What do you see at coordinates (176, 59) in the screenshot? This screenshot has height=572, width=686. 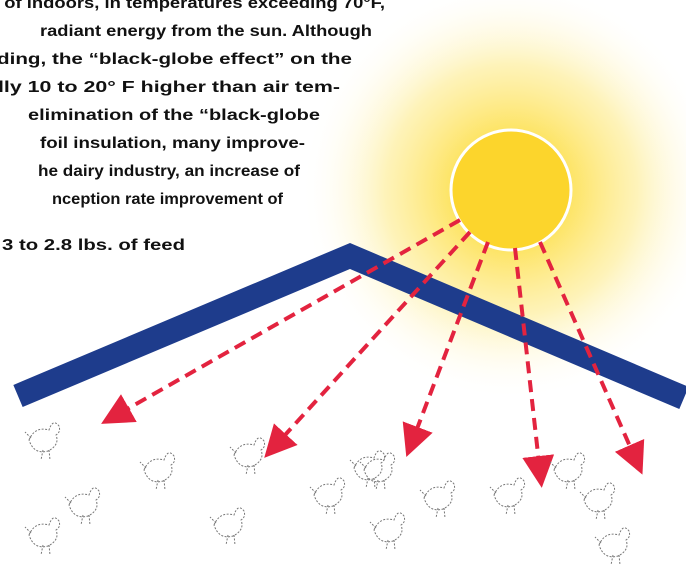 I see `text-line: ding, the “black-globe effect” on the` at bounding box center [176, 59].